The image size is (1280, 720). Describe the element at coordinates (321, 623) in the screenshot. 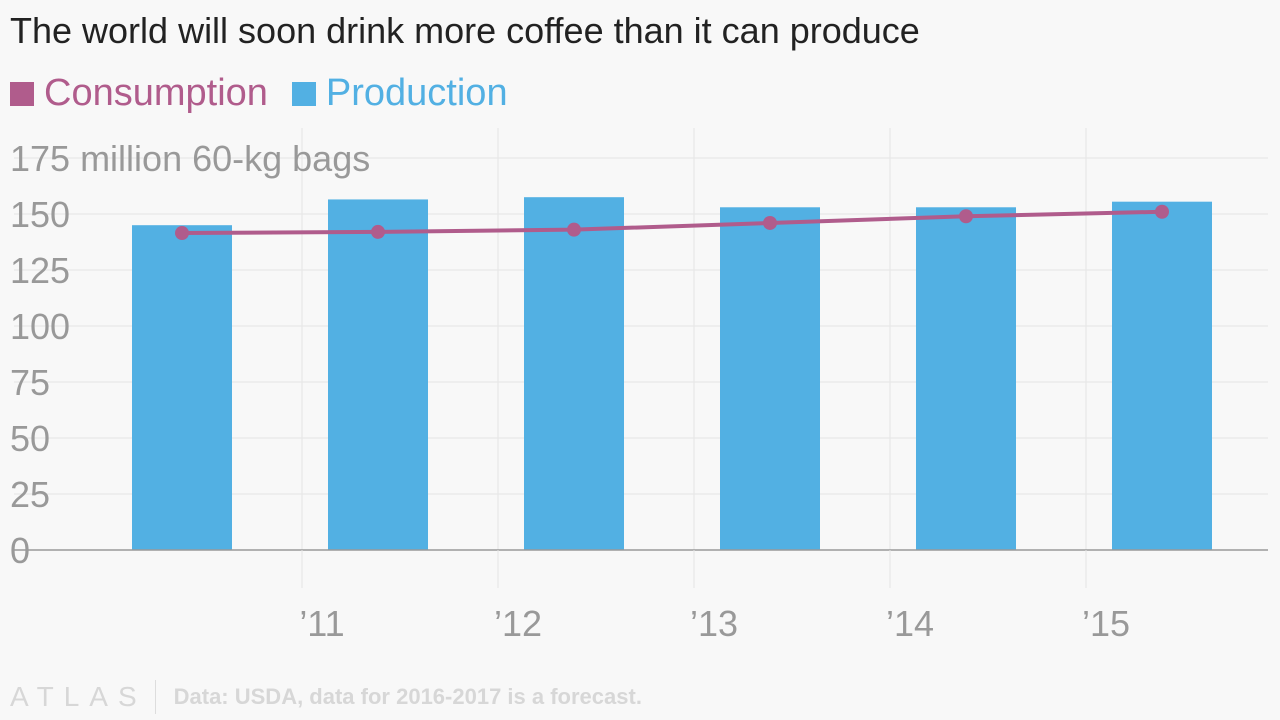

I see `x-tick-label: ’11` at that location.